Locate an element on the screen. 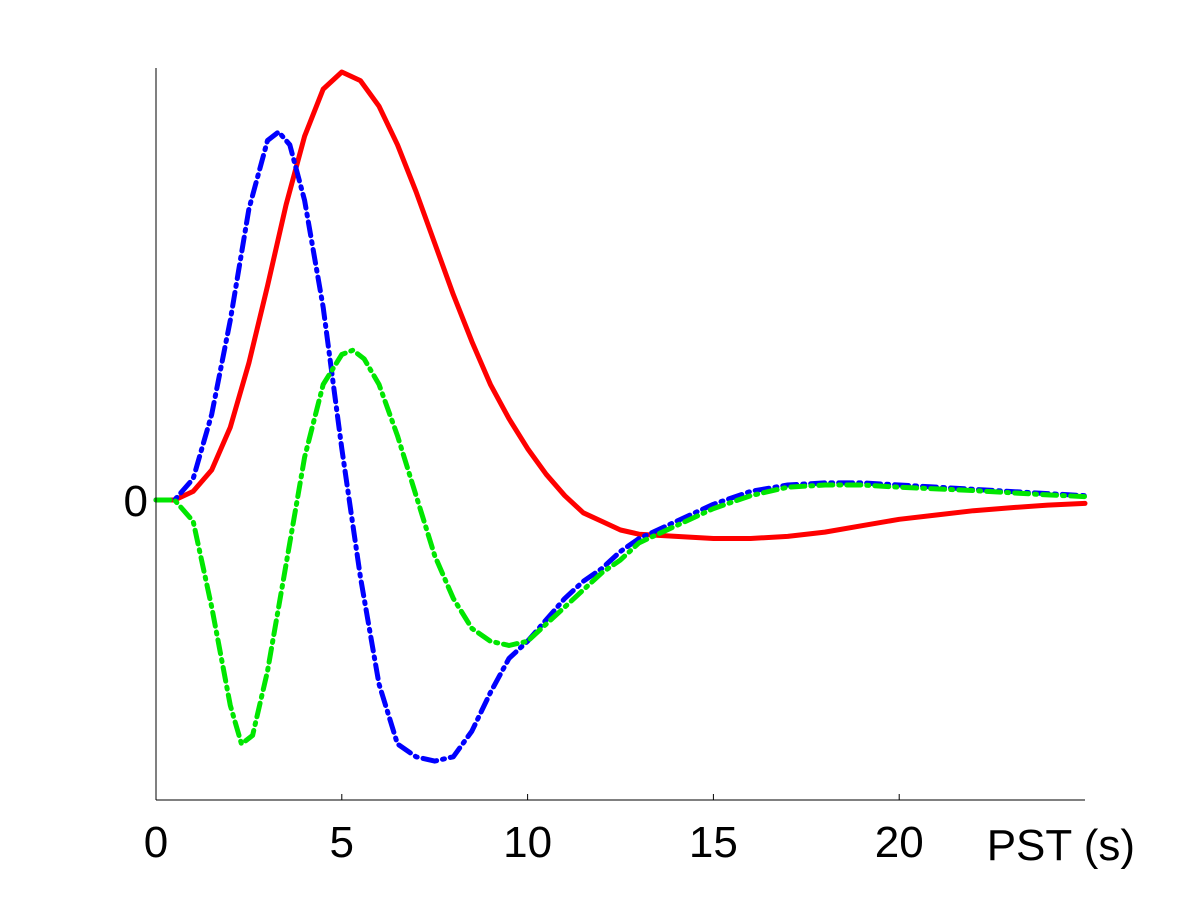 This screenshot has width=1200, height=901. y-tick-label-0: 0 is located at coordinates (136, 501).